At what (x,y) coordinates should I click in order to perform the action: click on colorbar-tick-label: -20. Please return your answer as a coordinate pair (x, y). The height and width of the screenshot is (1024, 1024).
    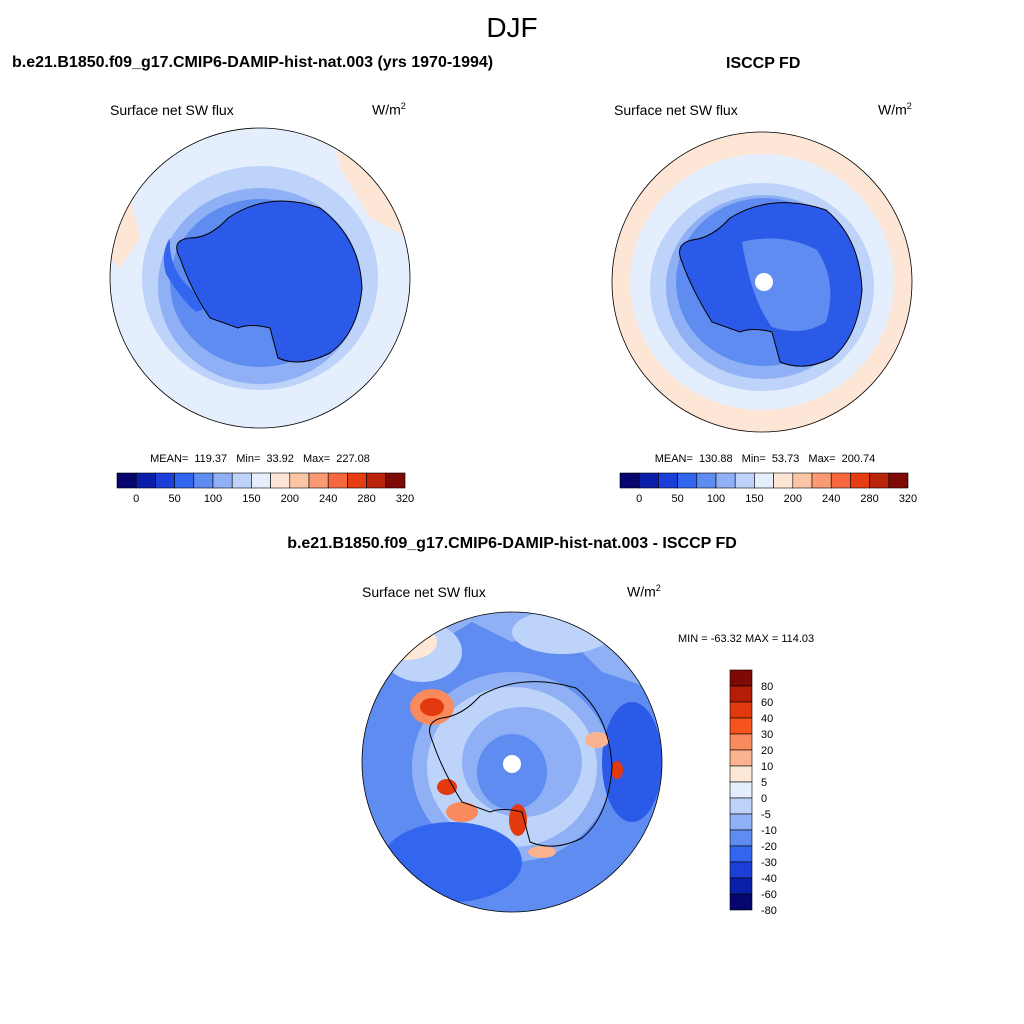
    Looking at the image, I should click on (769, 847).